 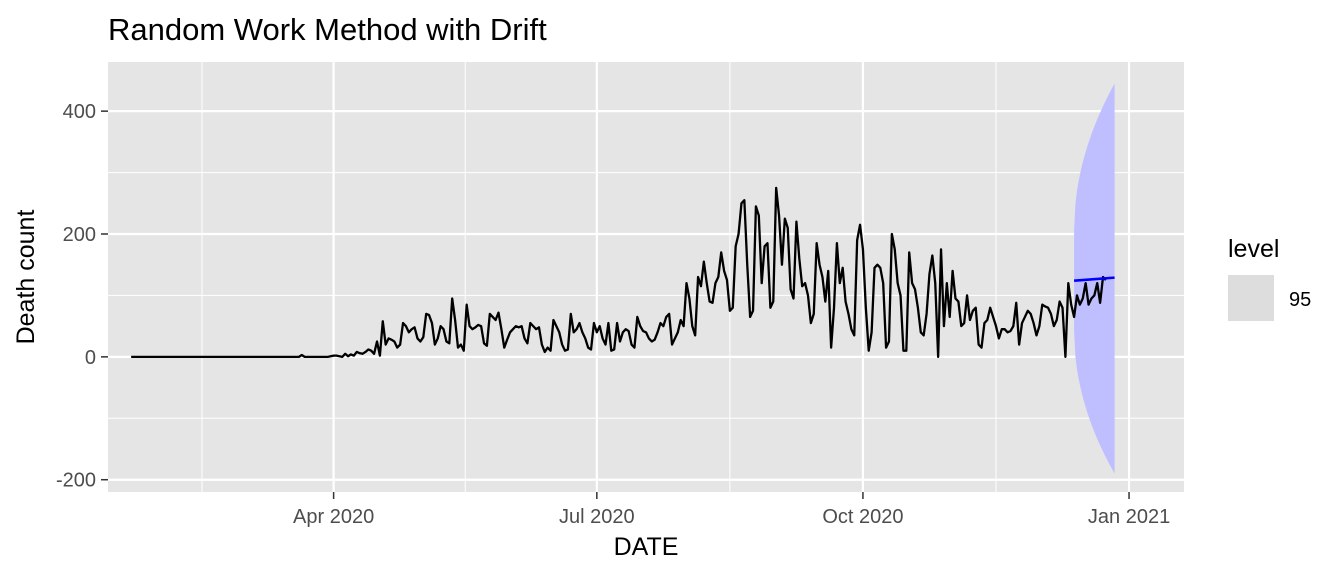 What do you see at coordinates (333, 517) in the screenshot?
I see `x-tick-label: Apr 2020` at bounding box center [333, 517].